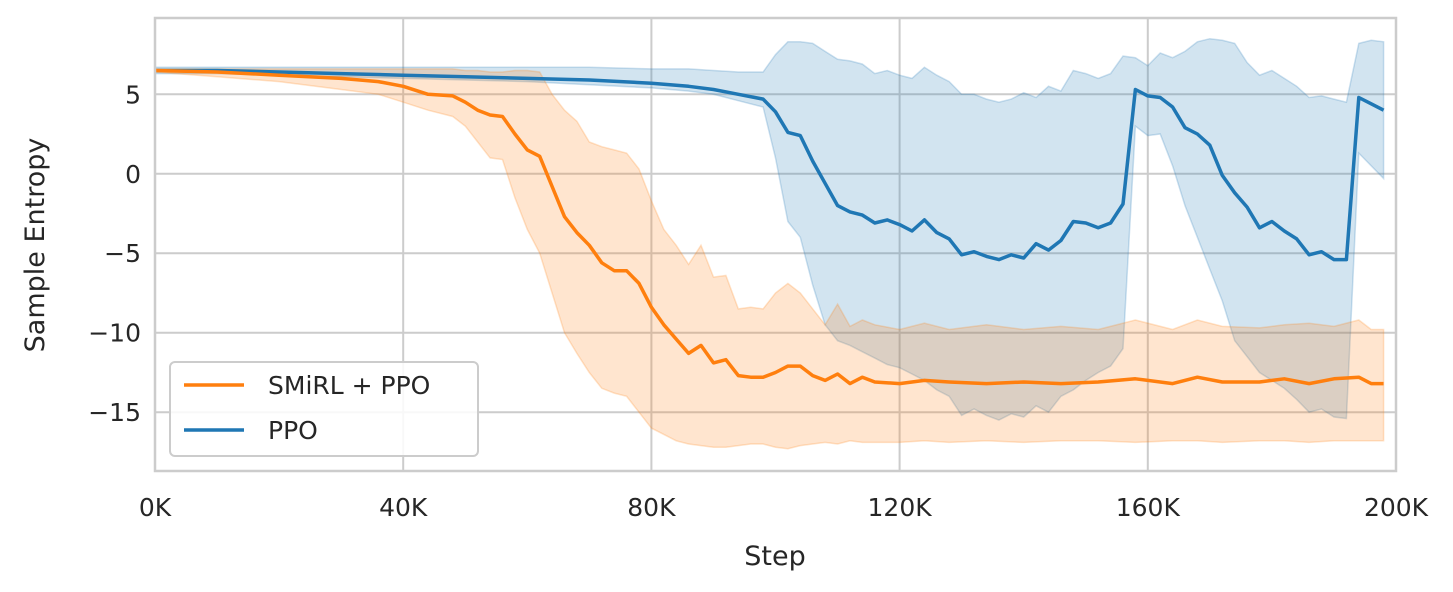 The height and width of the screenshot is (592, 1453). What do you see at coordinates (114, 333) in the screenshot?
I see `y-tick-label: −10` at bounding box center [114, 333].